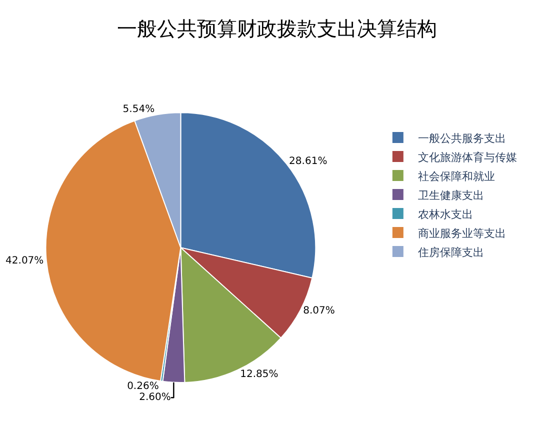  Describe the element at coordinates (319, 311) in the screenshot. I see `data-label: 8.07%` at that location.